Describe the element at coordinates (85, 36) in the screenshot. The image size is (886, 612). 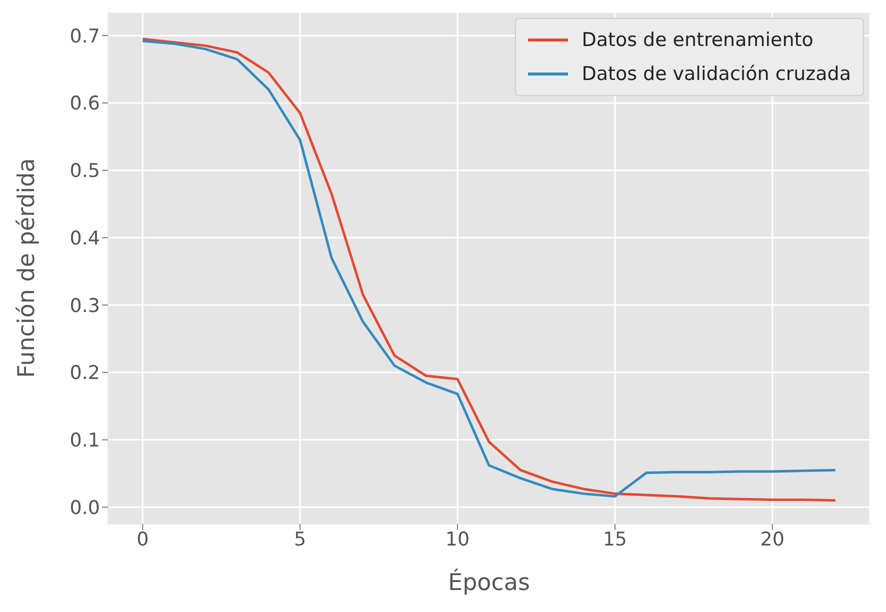
I see `y-tick-label: 0.7` at that location.